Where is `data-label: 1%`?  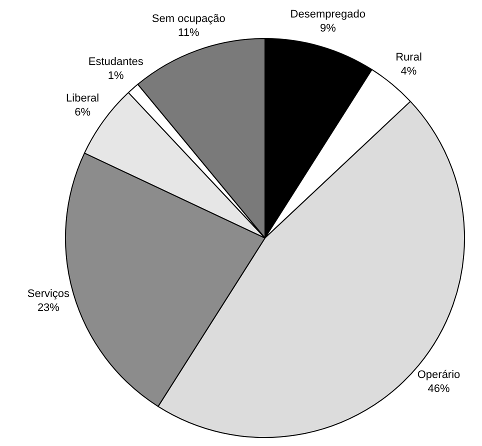
data-label: 1% is located at coordinates (116, 76).